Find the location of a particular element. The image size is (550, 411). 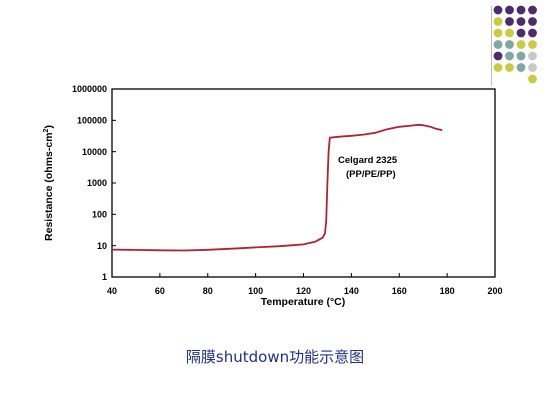

y-tick-label: 1000000 is located at coordinates (89, 89).